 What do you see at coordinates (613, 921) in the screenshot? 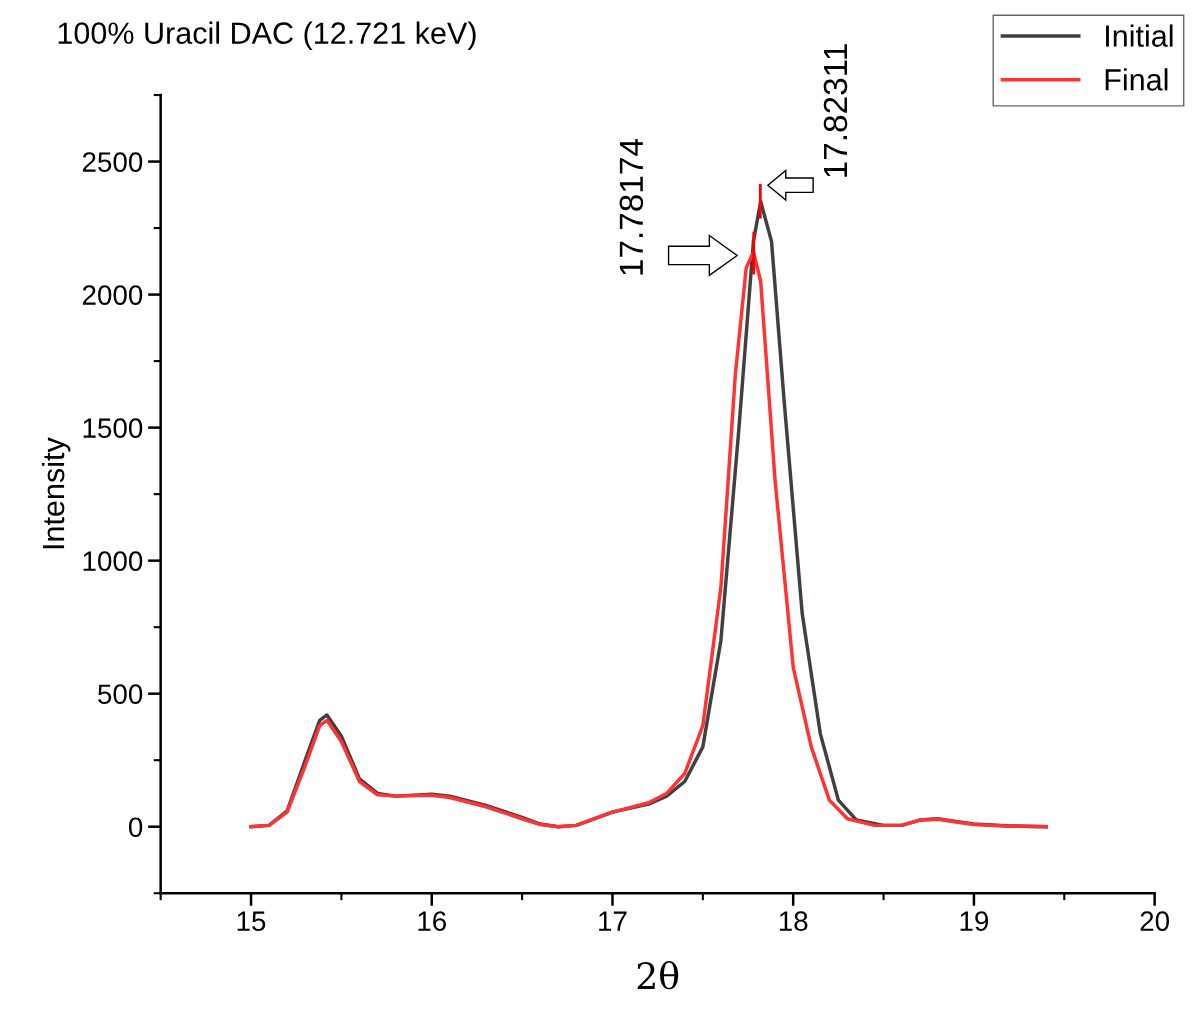
I see `x-tick-label: 17` at bounding box center [613, 921].